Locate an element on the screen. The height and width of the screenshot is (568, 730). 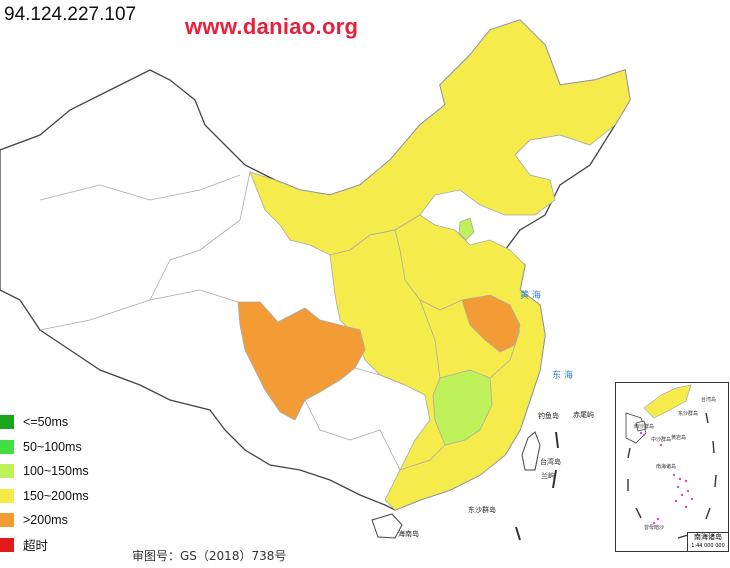
legend-item: 50~100ms is located at coordinates (44, 447).